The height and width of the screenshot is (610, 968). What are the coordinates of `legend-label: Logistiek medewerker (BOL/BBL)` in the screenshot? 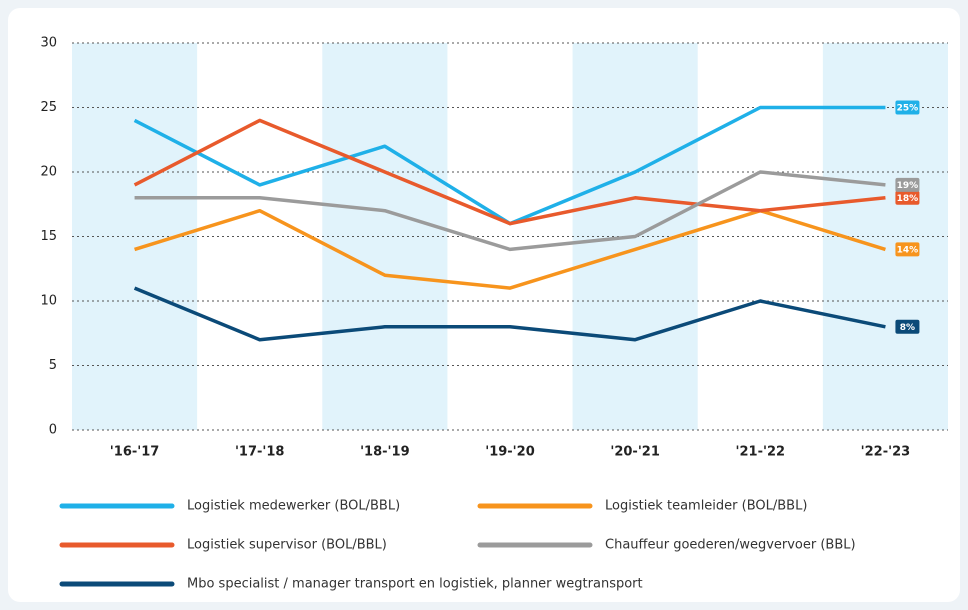 It's located at (293, 506).